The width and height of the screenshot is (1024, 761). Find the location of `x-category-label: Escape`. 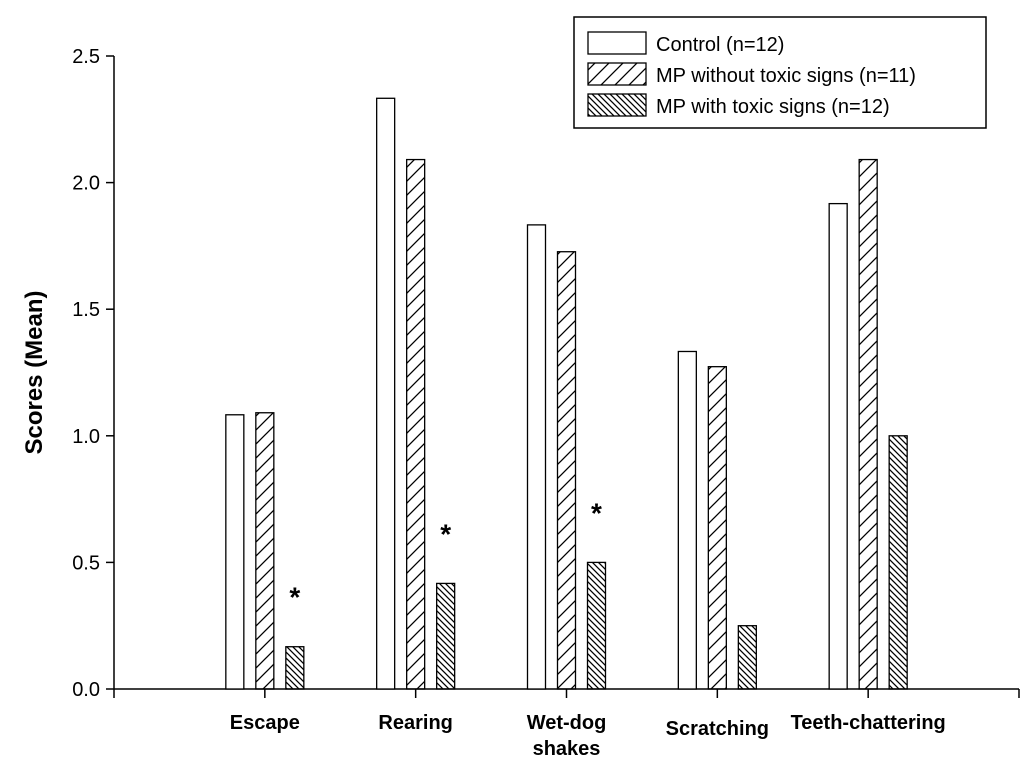

x-category-label: Escape is located at coordinates (265, 723).